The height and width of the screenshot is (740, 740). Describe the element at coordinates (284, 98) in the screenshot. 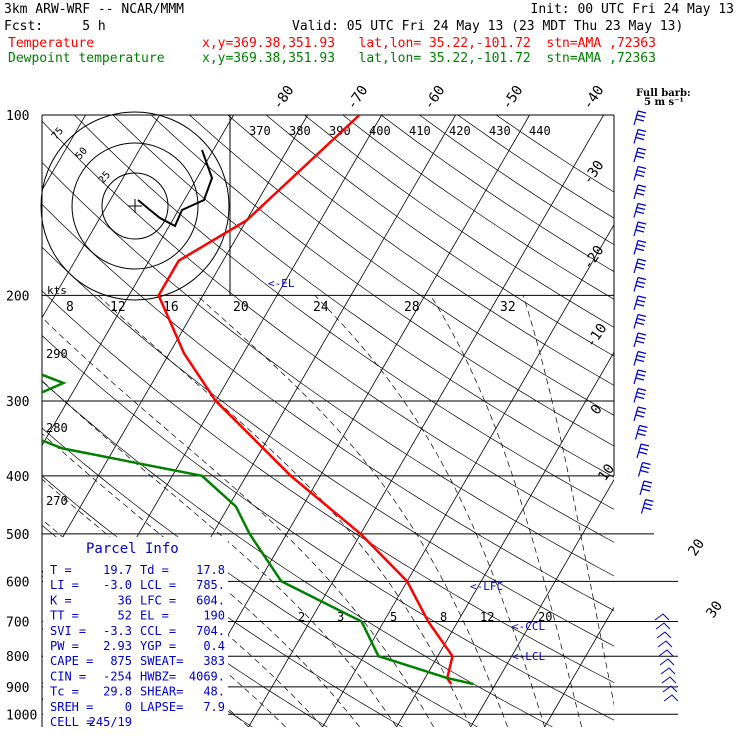

I see `isotherm-label: -80` at that location.